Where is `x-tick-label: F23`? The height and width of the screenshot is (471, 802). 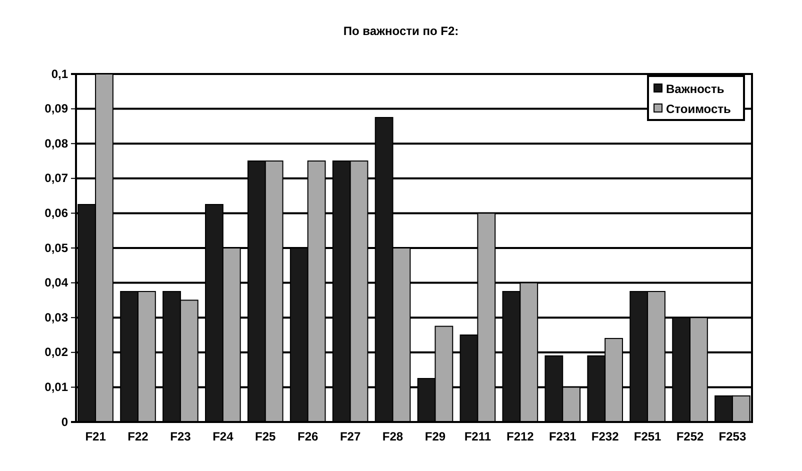
x-tick-label: F23 is located at coordinates (181, 437).